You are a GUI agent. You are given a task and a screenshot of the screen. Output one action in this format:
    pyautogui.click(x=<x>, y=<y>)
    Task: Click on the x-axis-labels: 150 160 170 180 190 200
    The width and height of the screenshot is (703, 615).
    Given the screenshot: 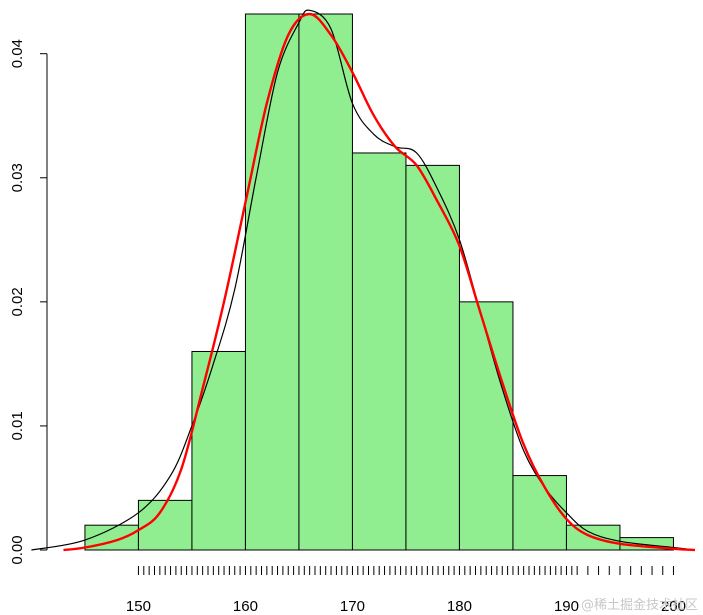 What is the action you would take?
    pyautogui.click(x=406, y=606)
    